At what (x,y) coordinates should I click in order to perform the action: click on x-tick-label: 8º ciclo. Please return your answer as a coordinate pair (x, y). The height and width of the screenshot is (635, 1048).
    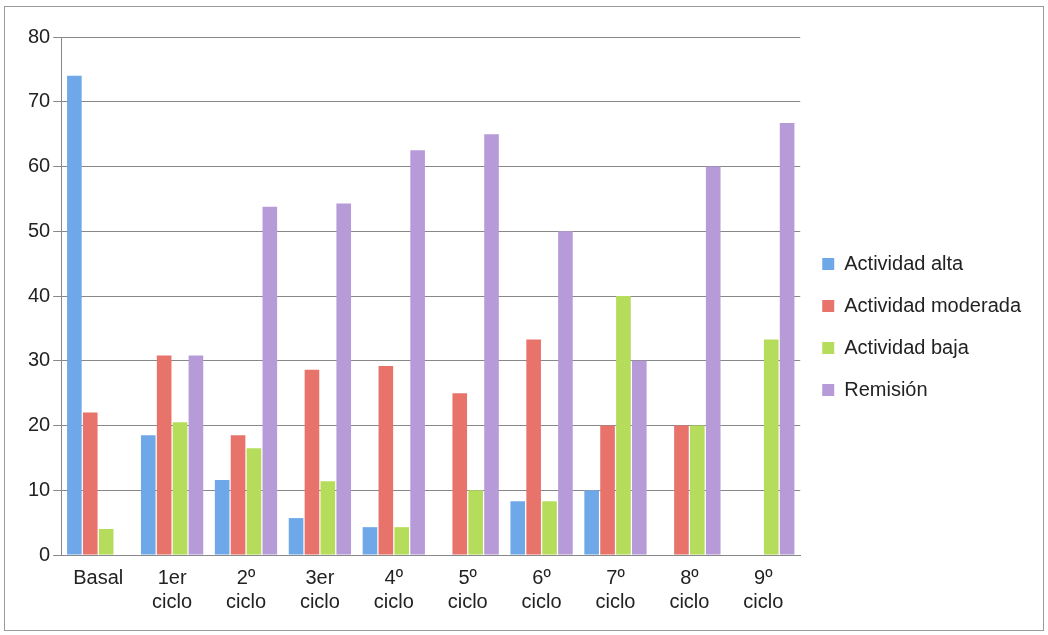
    Looking at the image, I should click on (689, 588).